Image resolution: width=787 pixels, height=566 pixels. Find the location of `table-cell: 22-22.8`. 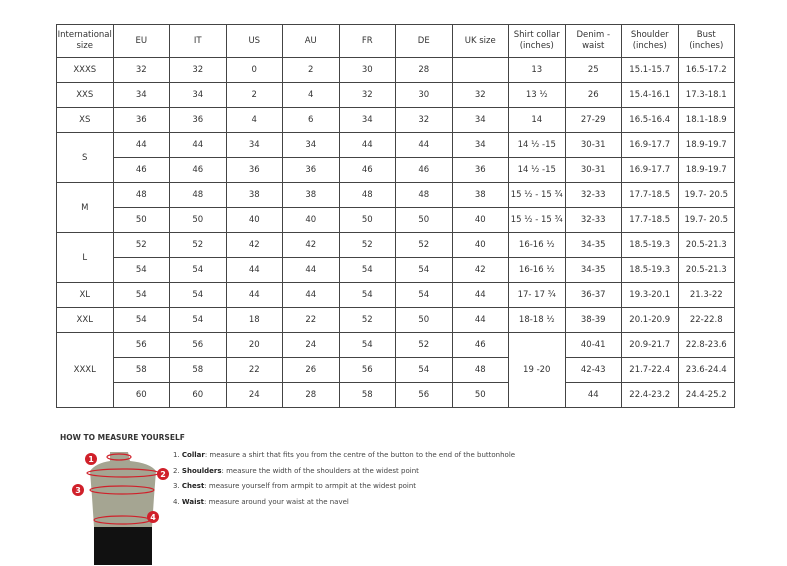

table-cell: 22-22.8 is located at coordinates (706, 320).